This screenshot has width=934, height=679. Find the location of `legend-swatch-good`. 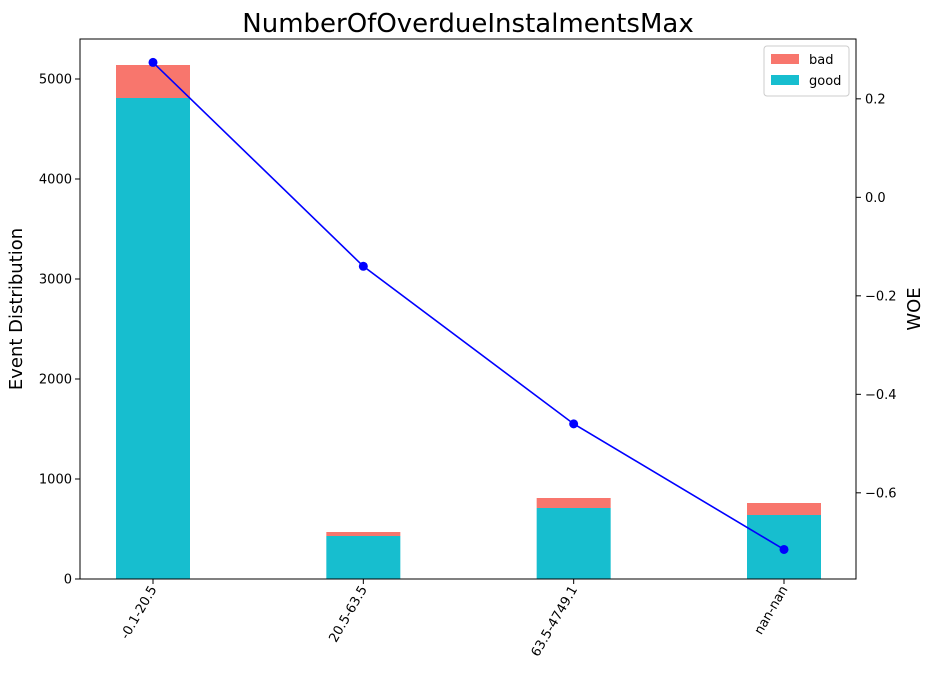

legend-swatch-good is located at coordinates (785, 80).